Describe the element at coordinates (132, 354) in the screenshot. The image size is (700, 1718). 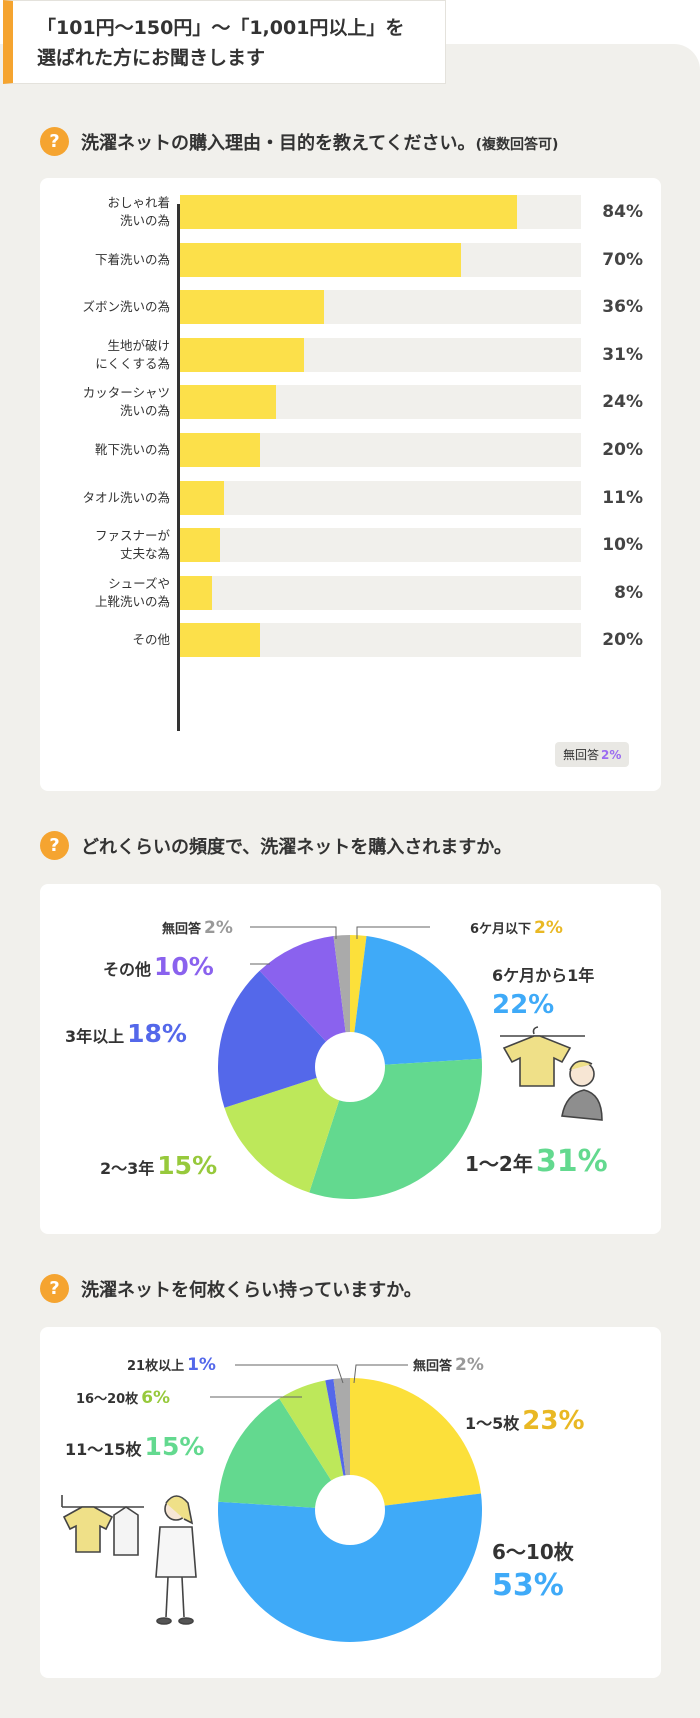
I see `bar-category-label: 生地が破け にくくする為` at that location.